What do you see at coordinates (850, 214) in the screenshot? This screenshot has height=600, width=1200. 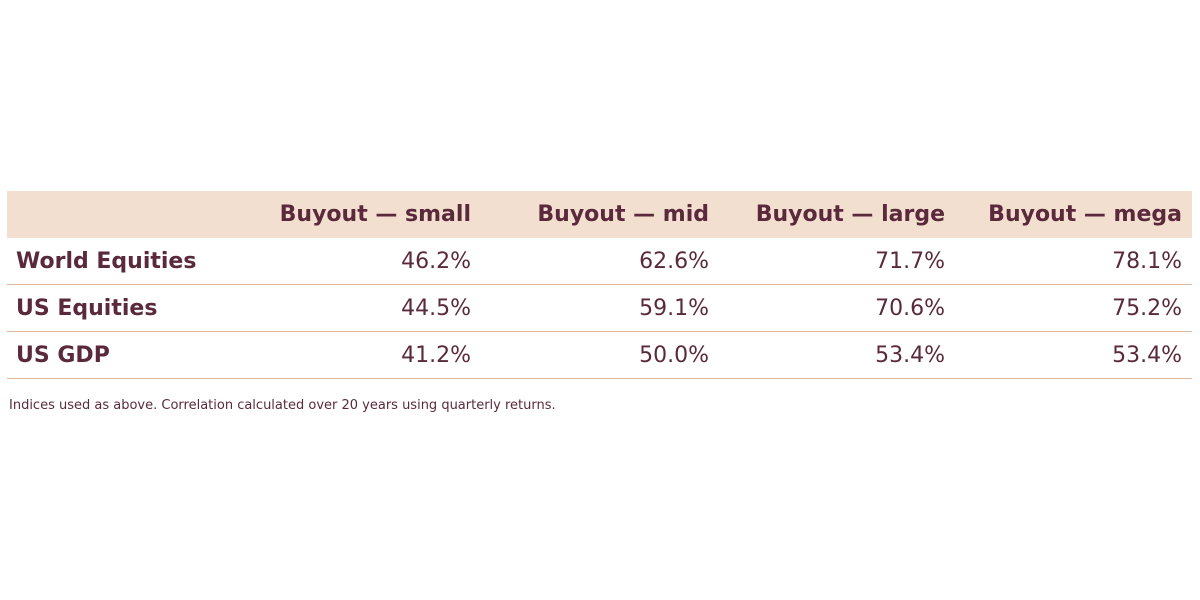 I see `column-header-buyout-large: Buyout — large` at bounding box center [850, 214].